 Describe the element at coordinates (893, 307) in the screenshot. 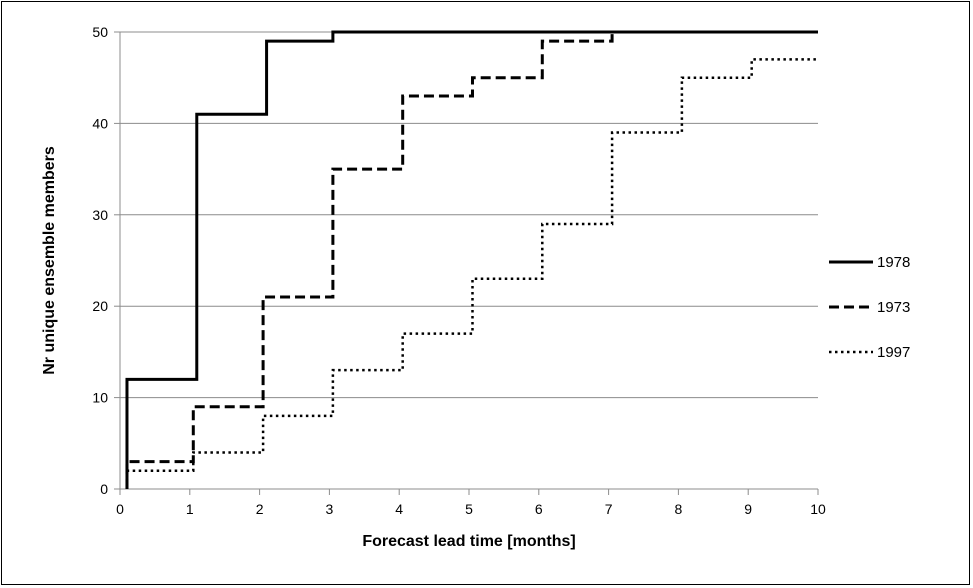

I see `legend-label-1973: 1973` at that location.